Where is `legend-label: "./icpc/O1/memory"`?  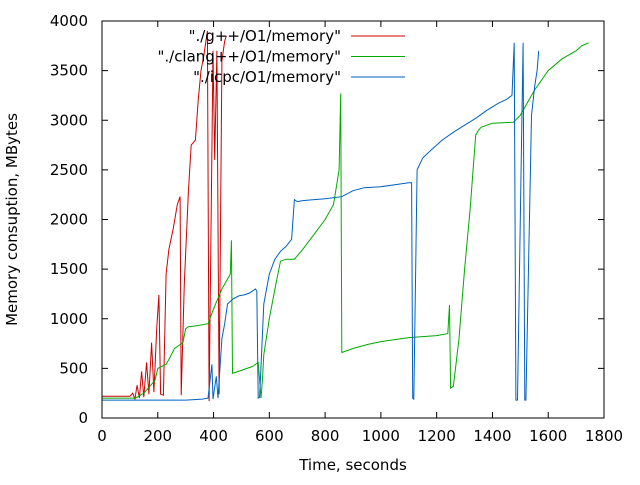 legend-label: "./icpc/O1/memory" is located at coordinates (267, 77).